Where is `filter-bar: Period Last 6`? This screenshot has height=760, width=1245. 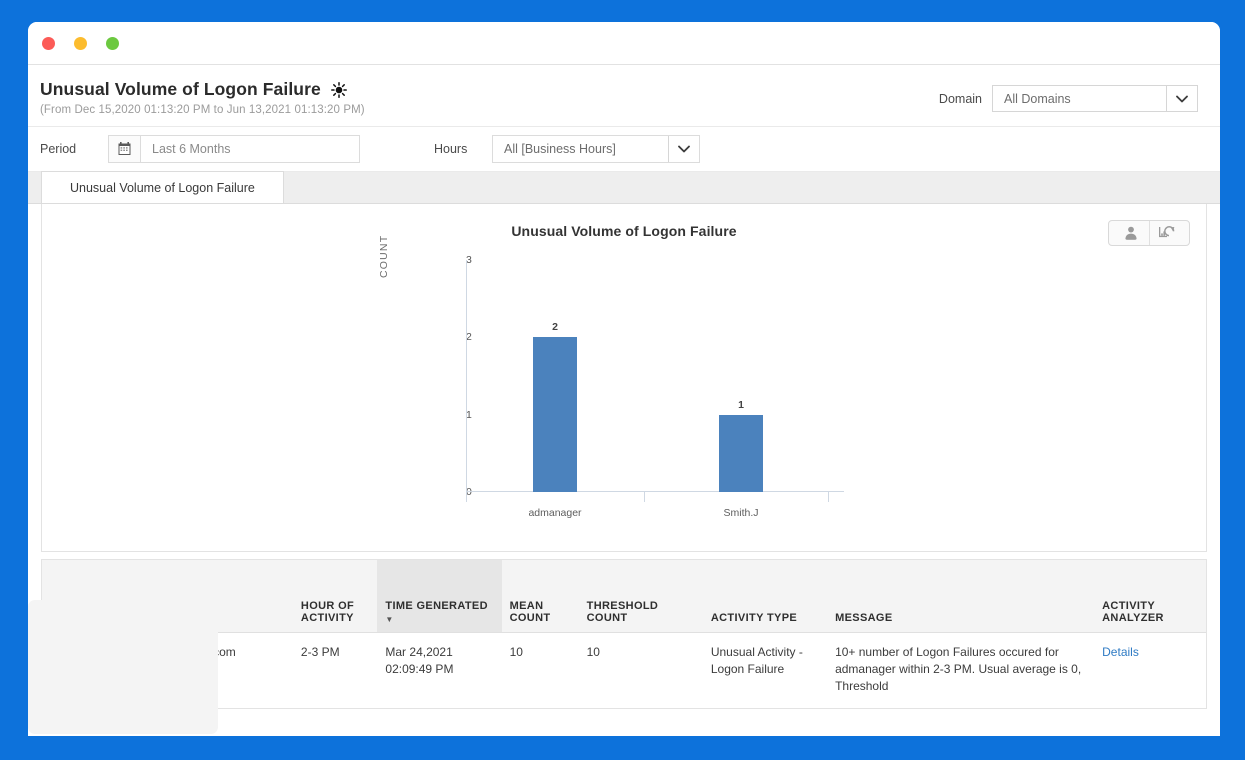 filter-bar: Period Last 6 is located at coordinates (624, 149).